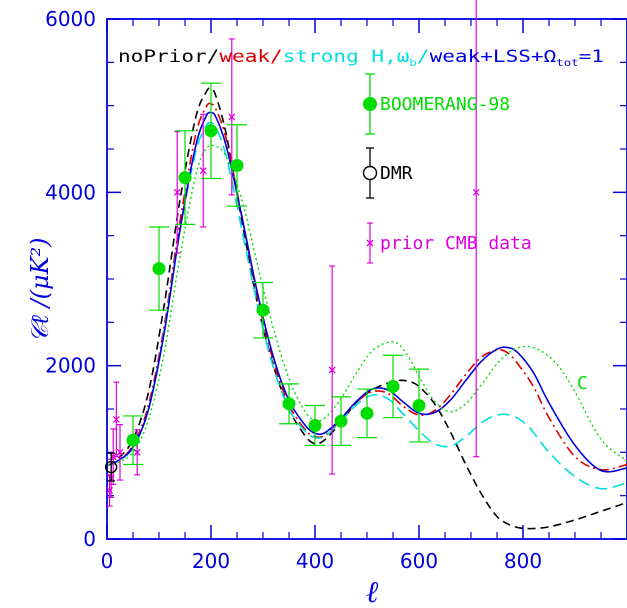  I want to click on y-tick-label: 4000, so click(70, 192).